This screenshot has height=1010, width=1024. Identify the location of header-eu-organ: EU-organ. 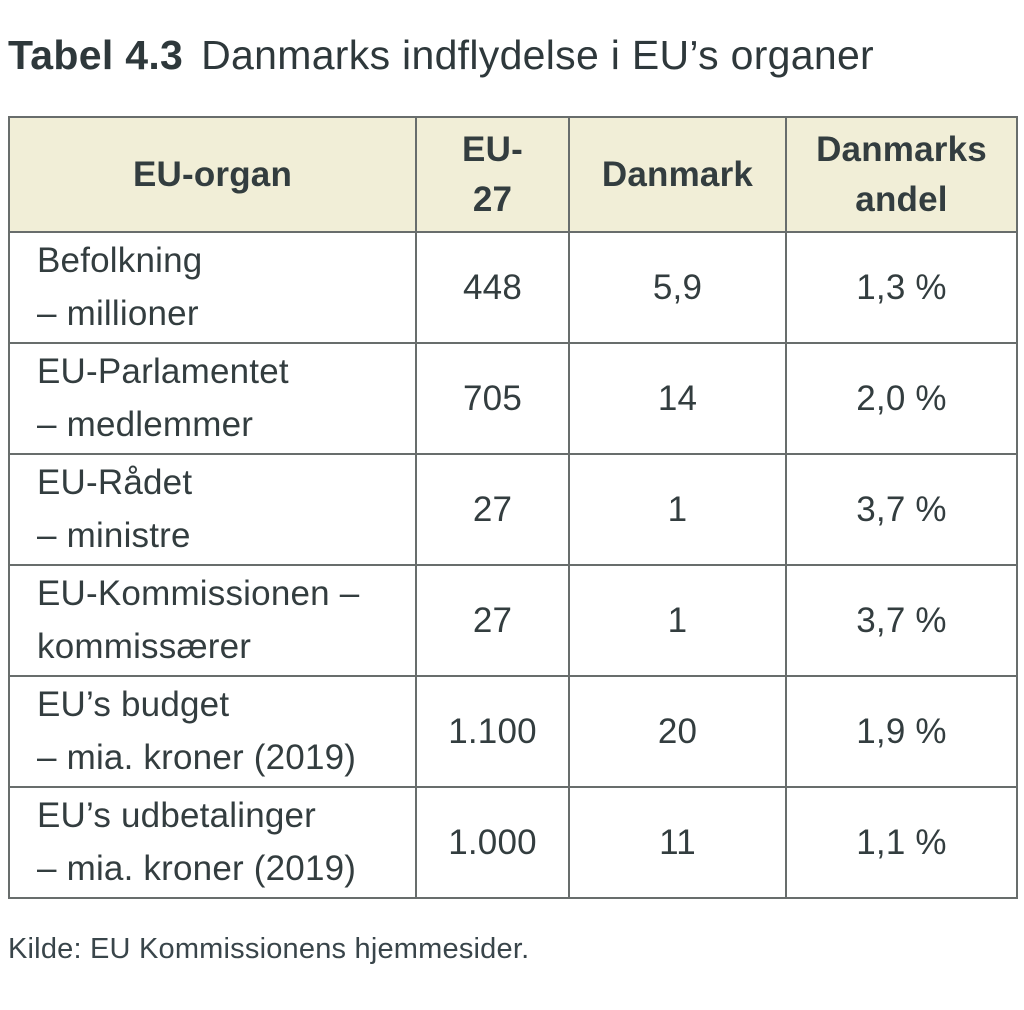
(212, 174).